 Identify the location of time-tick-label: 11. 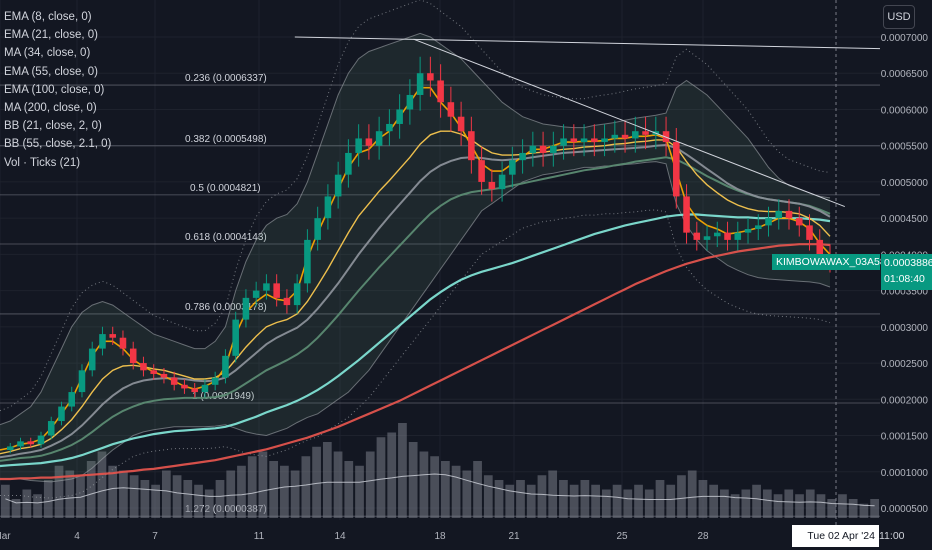
(259, 536).